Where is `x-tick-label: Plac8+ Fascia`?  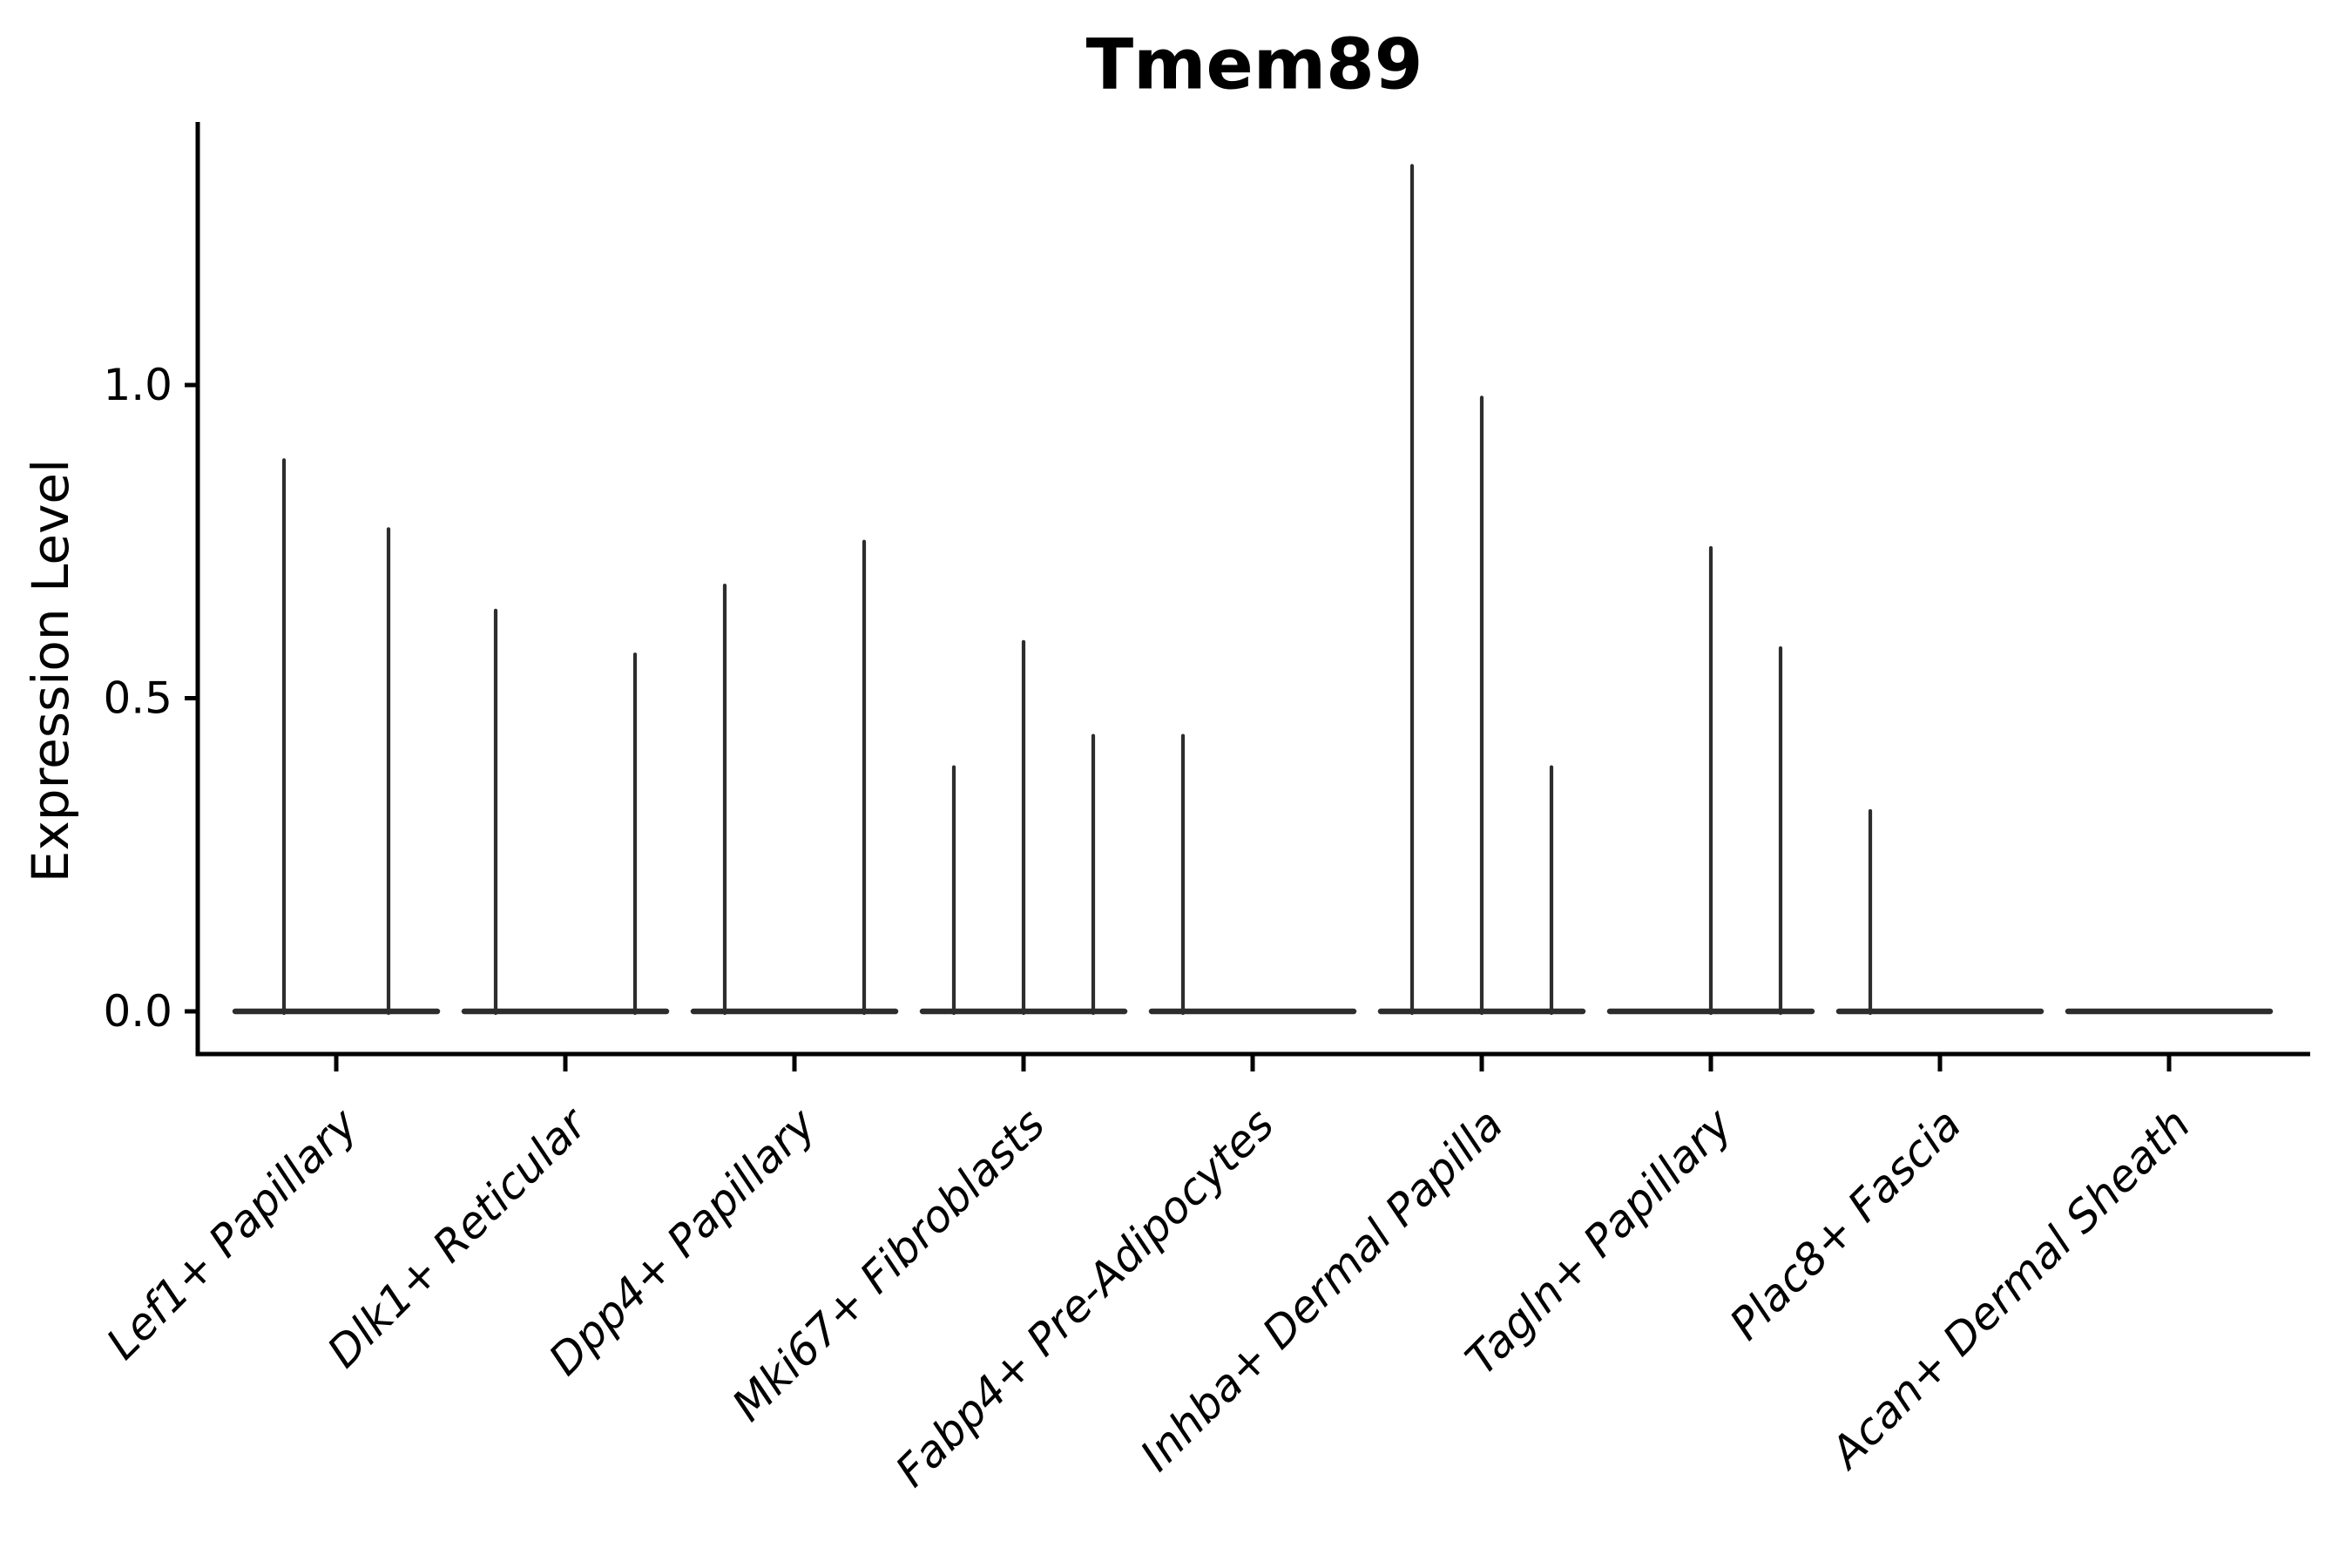
x-tick-label: Plac8+ Fascia is located at coordinates (1845, 1223).